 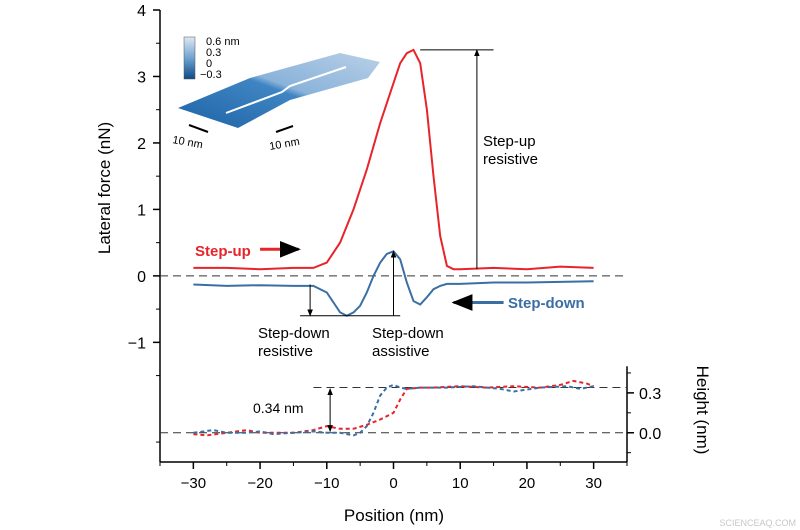 I want to click on series-line-step-up-height, so click(x=393, y=408).